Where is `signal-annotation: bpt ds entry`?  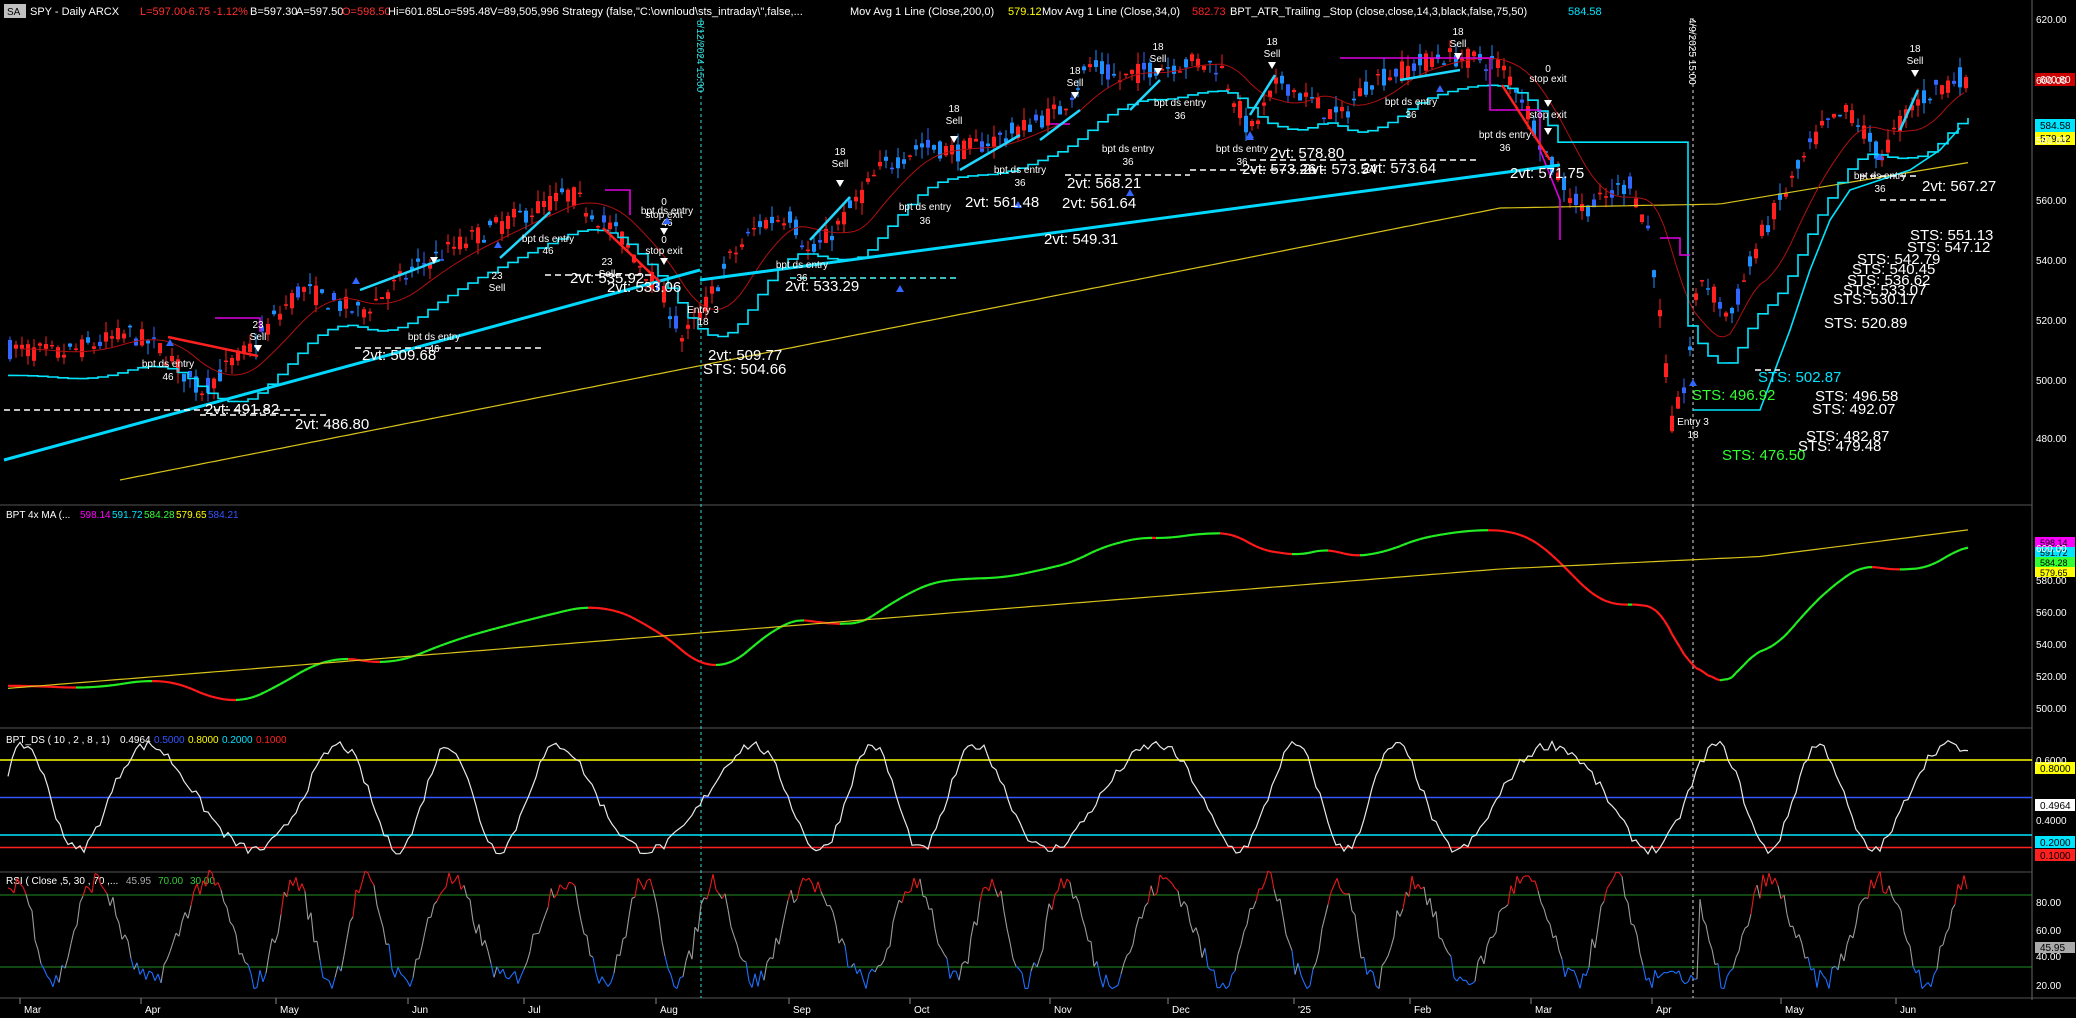 signal-annotation: bpt ds entry is located at coordinates (1880, 176).